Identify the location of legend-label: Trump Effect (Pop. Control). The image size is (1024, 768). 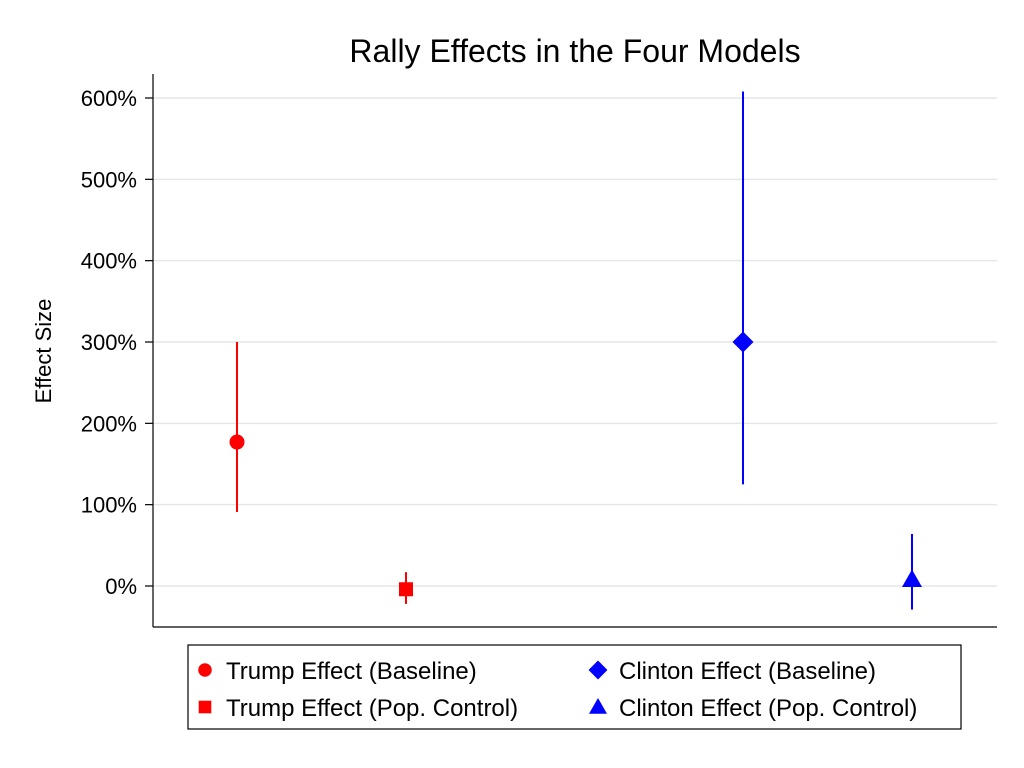
(372, 708).